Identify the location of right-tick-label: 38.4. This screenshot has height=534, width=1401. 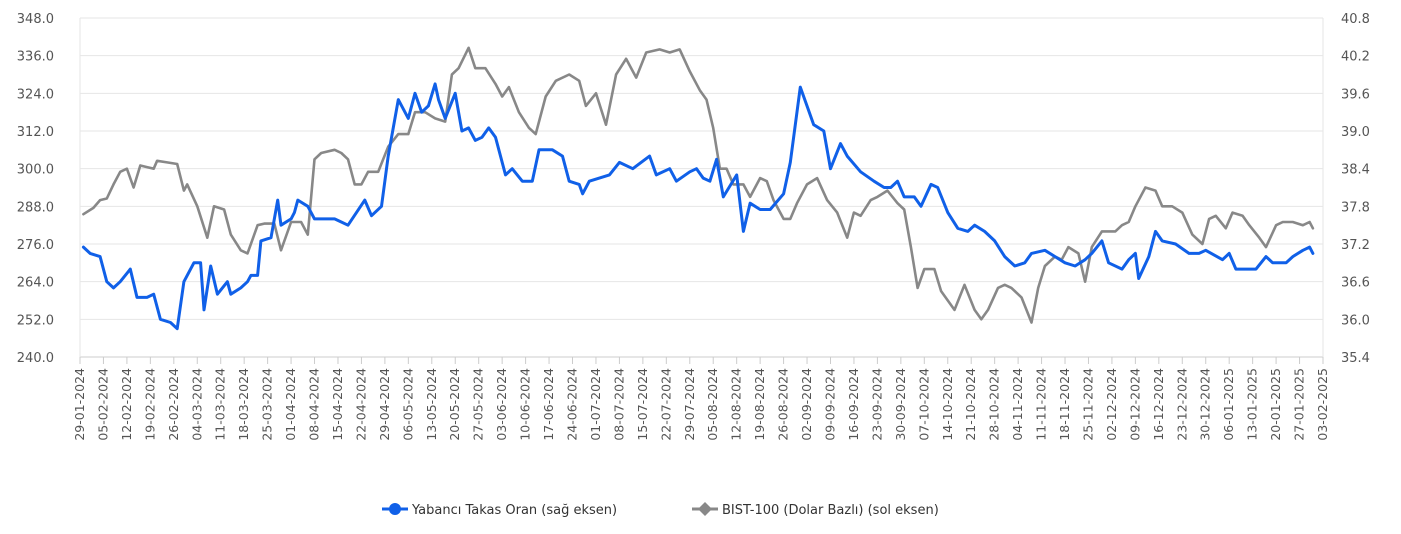
(1355, 170).